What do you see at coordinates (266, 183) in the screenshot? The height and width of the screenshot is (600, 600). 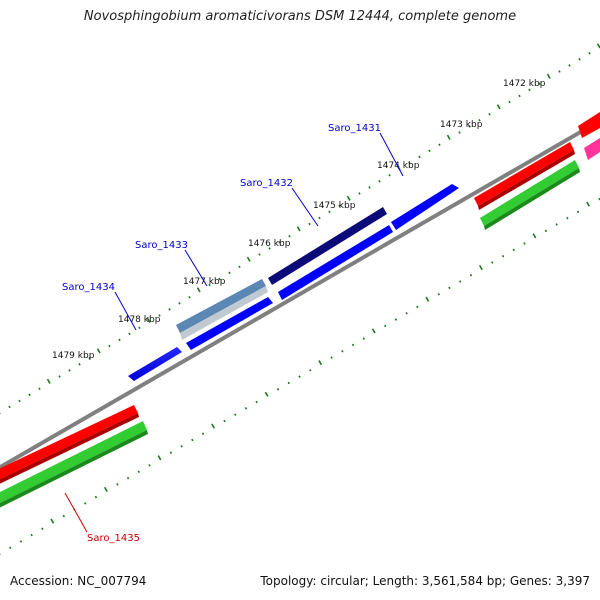 I see `gene-label-saro-1432: Saro_1432` at bounding box center [266, 183].